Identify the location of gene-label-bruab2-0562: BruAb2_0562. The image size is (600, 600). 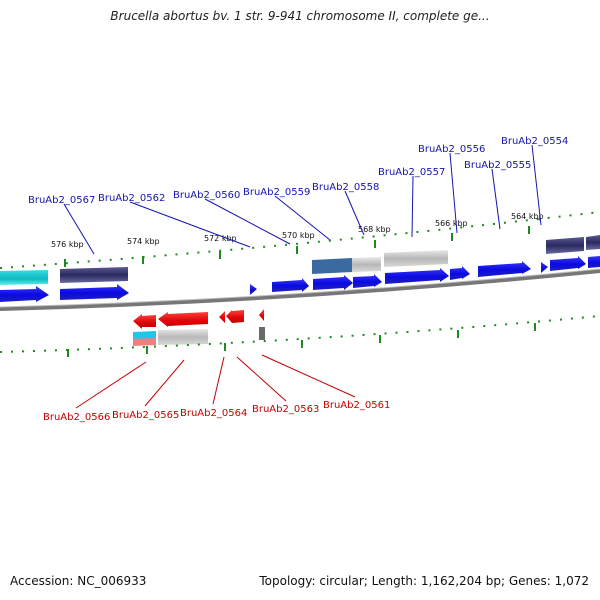
(131, 198).